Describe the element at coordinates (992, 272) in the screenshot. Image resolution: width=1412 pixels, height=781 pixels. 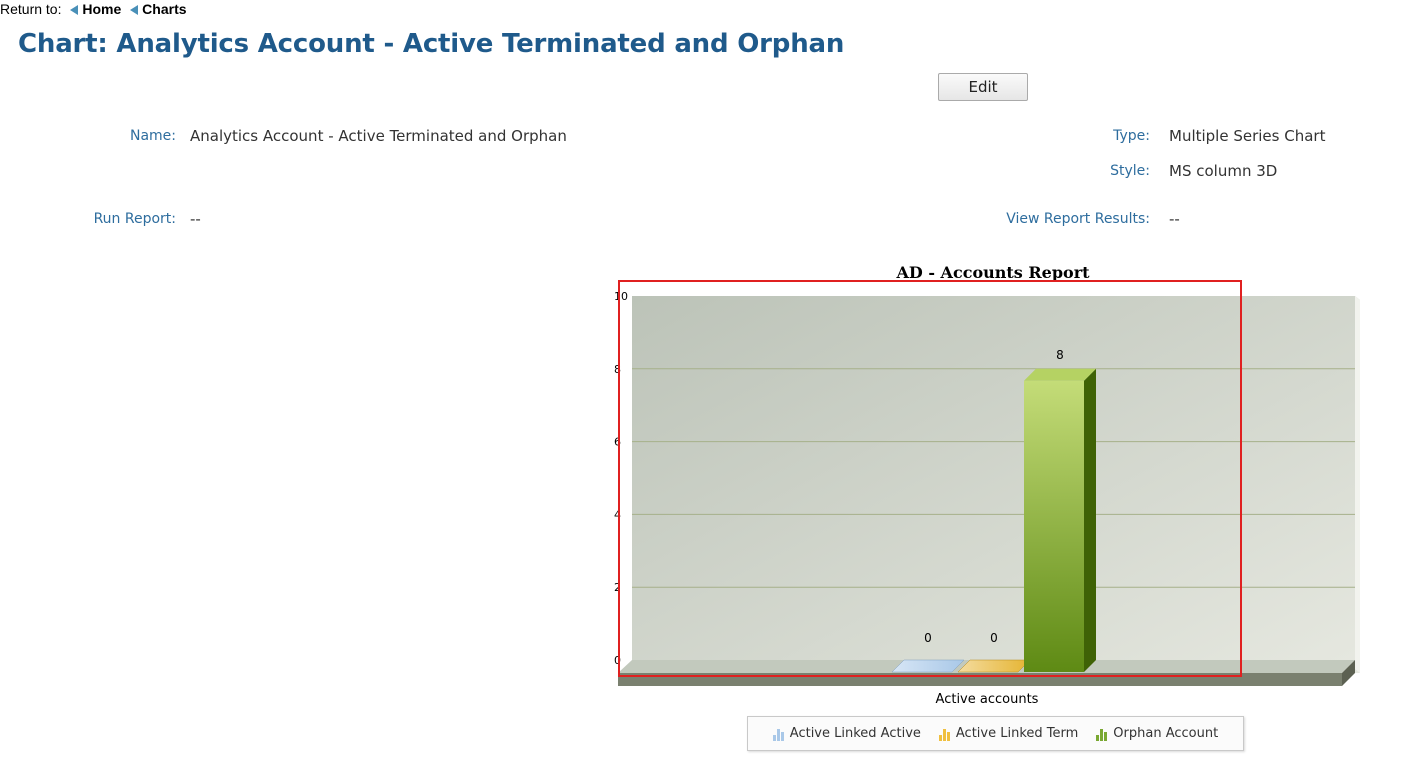
I see `chart-title: AD - Accounts Report` at that location.